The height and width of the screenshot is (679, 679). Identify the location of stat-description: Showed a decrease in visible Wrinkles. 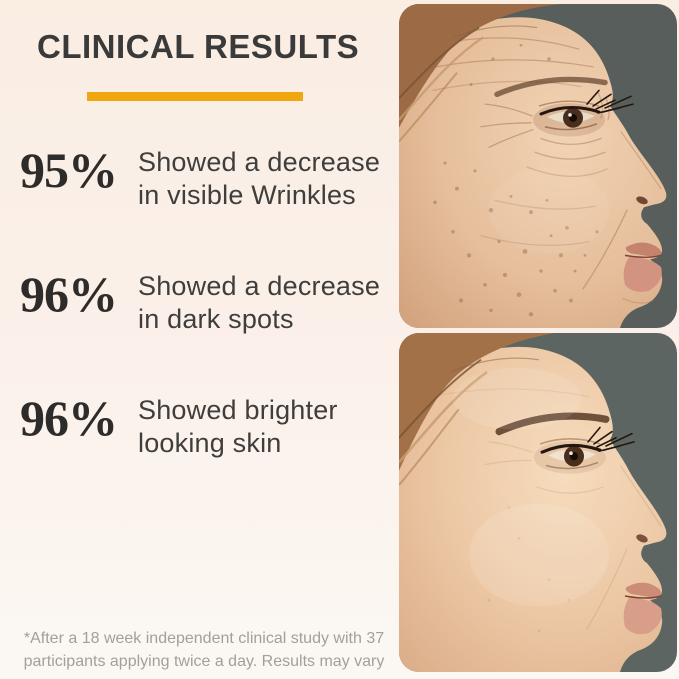
(259, 177).